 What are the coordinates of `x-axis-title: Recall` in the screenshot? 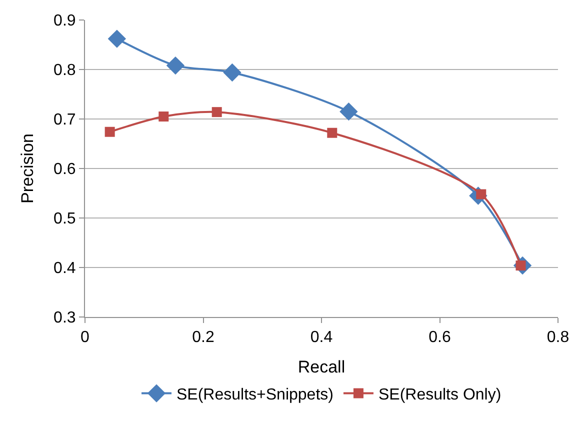 It's located at (322, 367).